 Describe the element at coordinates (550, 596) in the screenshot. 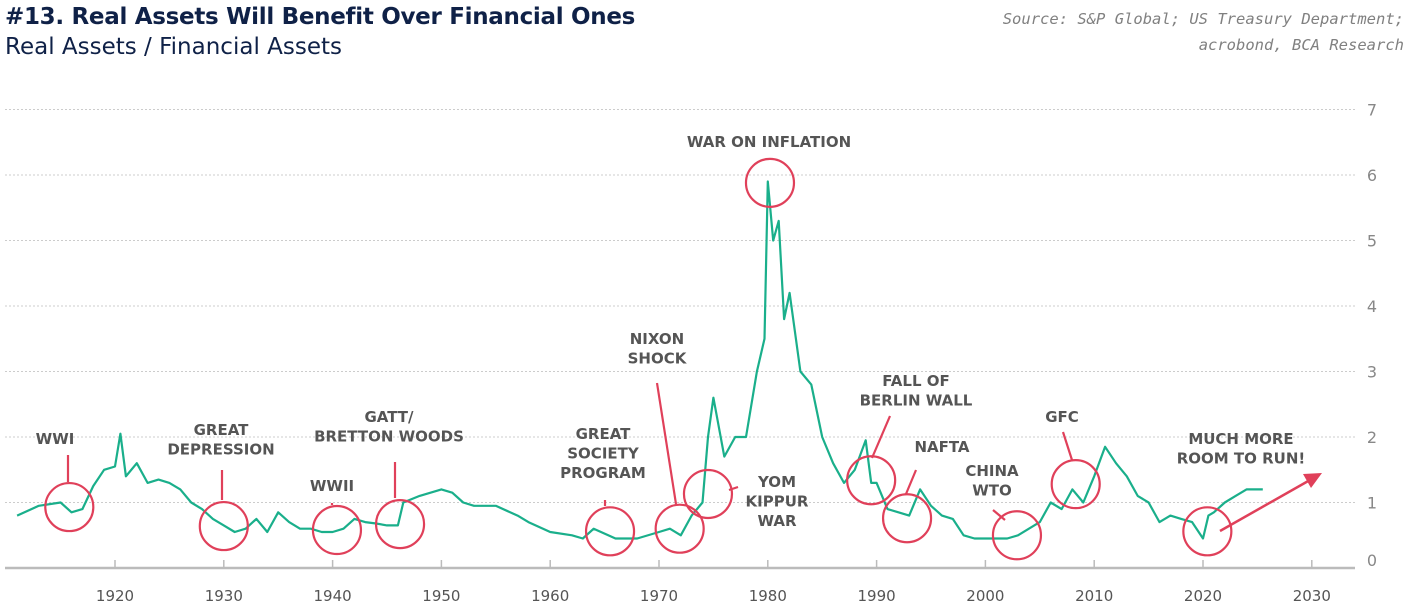

I see `x-tick-label: 1960` at that location.